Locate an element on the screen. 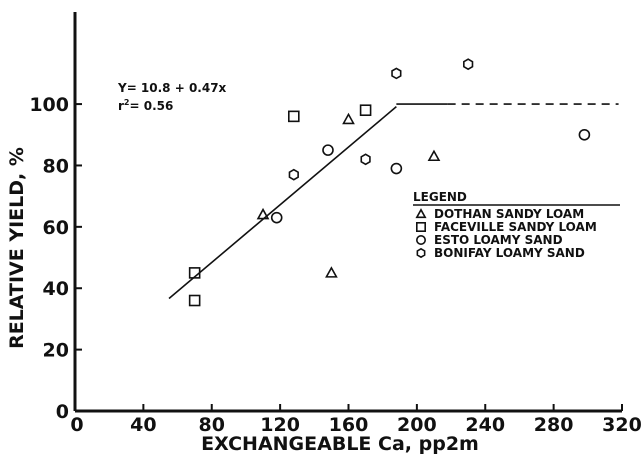 This screenshot has width=641, height=456. r-squared-text: r2= 0.56 is located at coordinates (145, 105).